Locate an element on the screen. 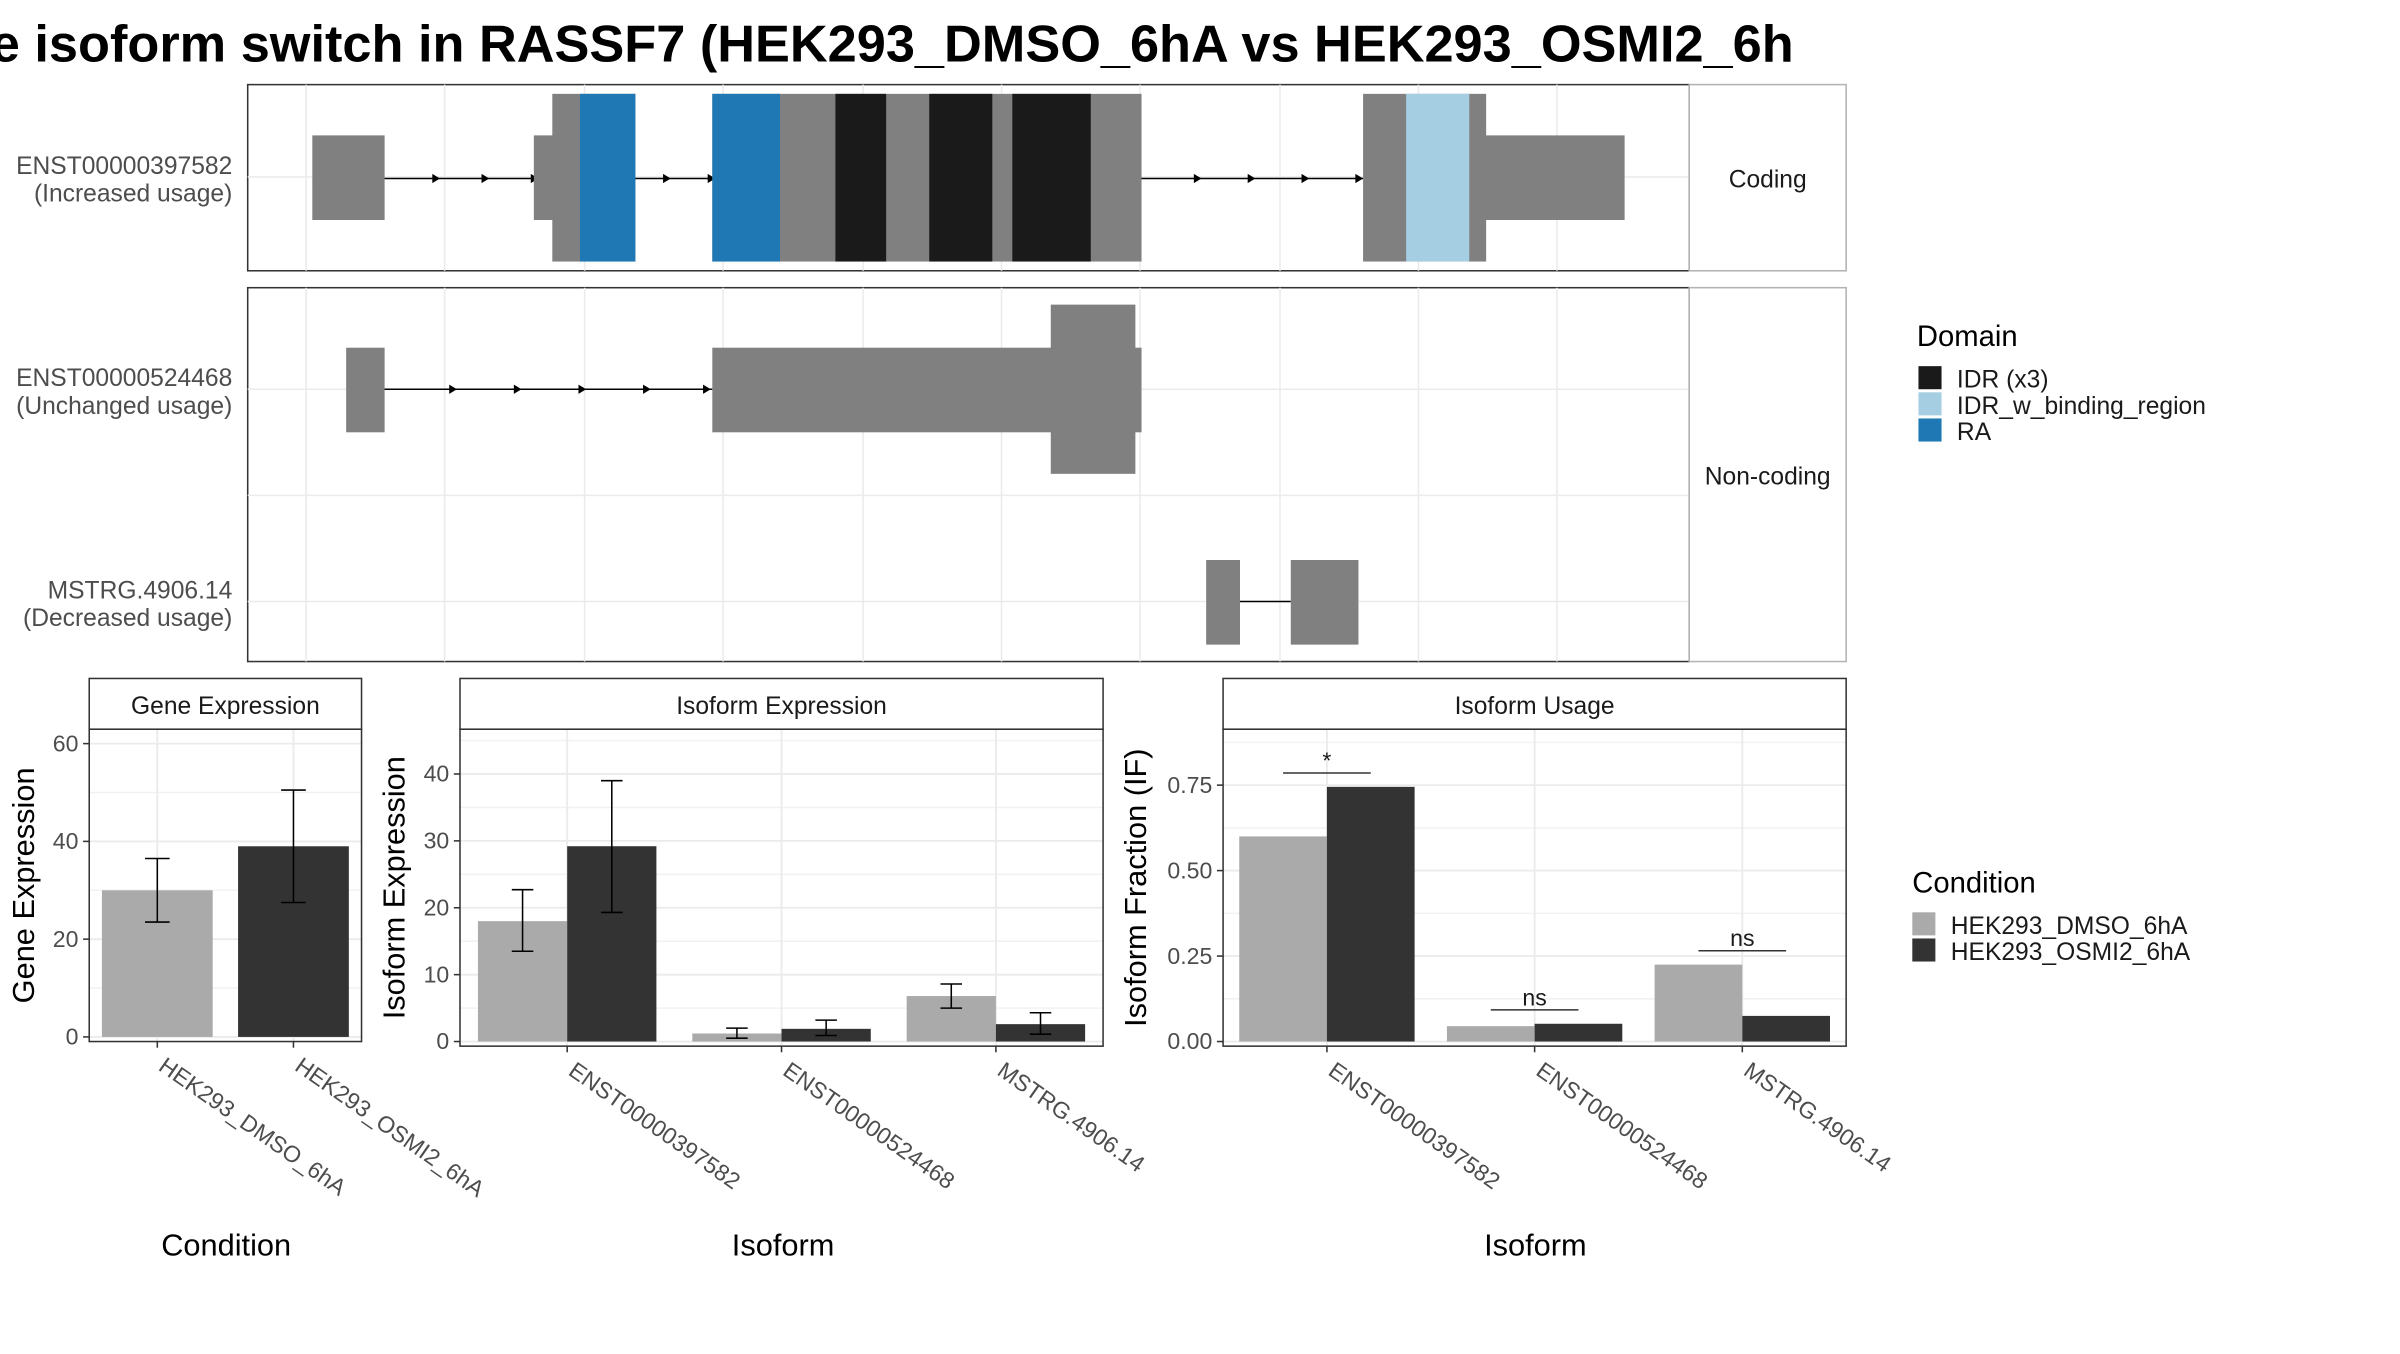 This screenshot has width=2400, height=1354. transcript-usage: (Unchanged usage) is located at coordinates (124, 406).